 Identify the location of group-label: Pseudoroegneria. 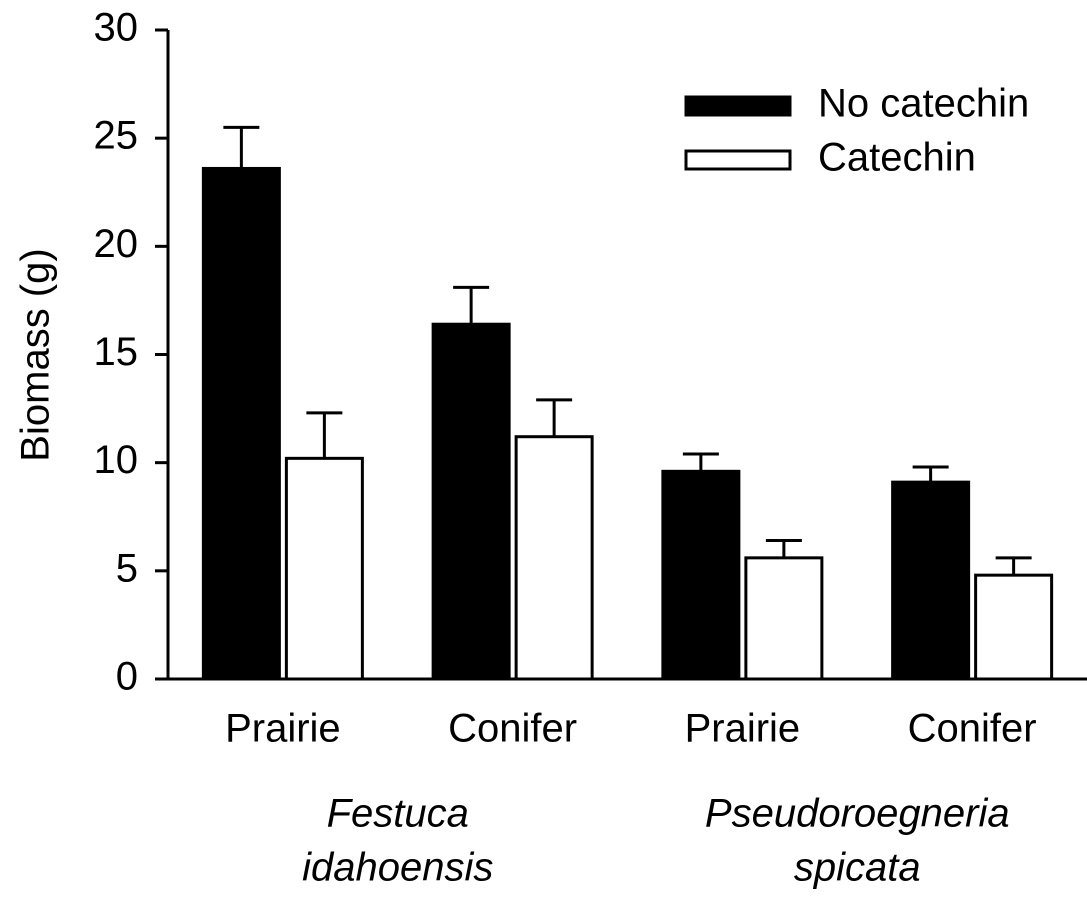
(857, 814).